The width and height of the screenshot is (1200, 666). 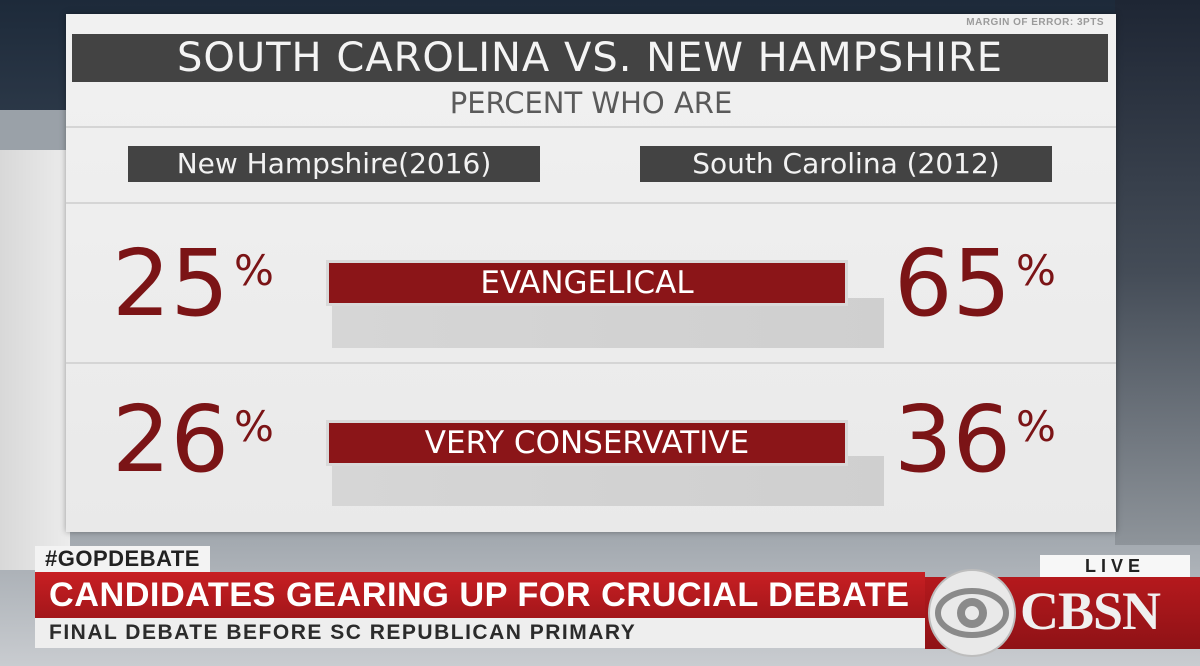 I want to click on headline-banner: CANDIDATES GEARING UP FOR CRUCIAL DEBATE, so click(x=480, y=595).